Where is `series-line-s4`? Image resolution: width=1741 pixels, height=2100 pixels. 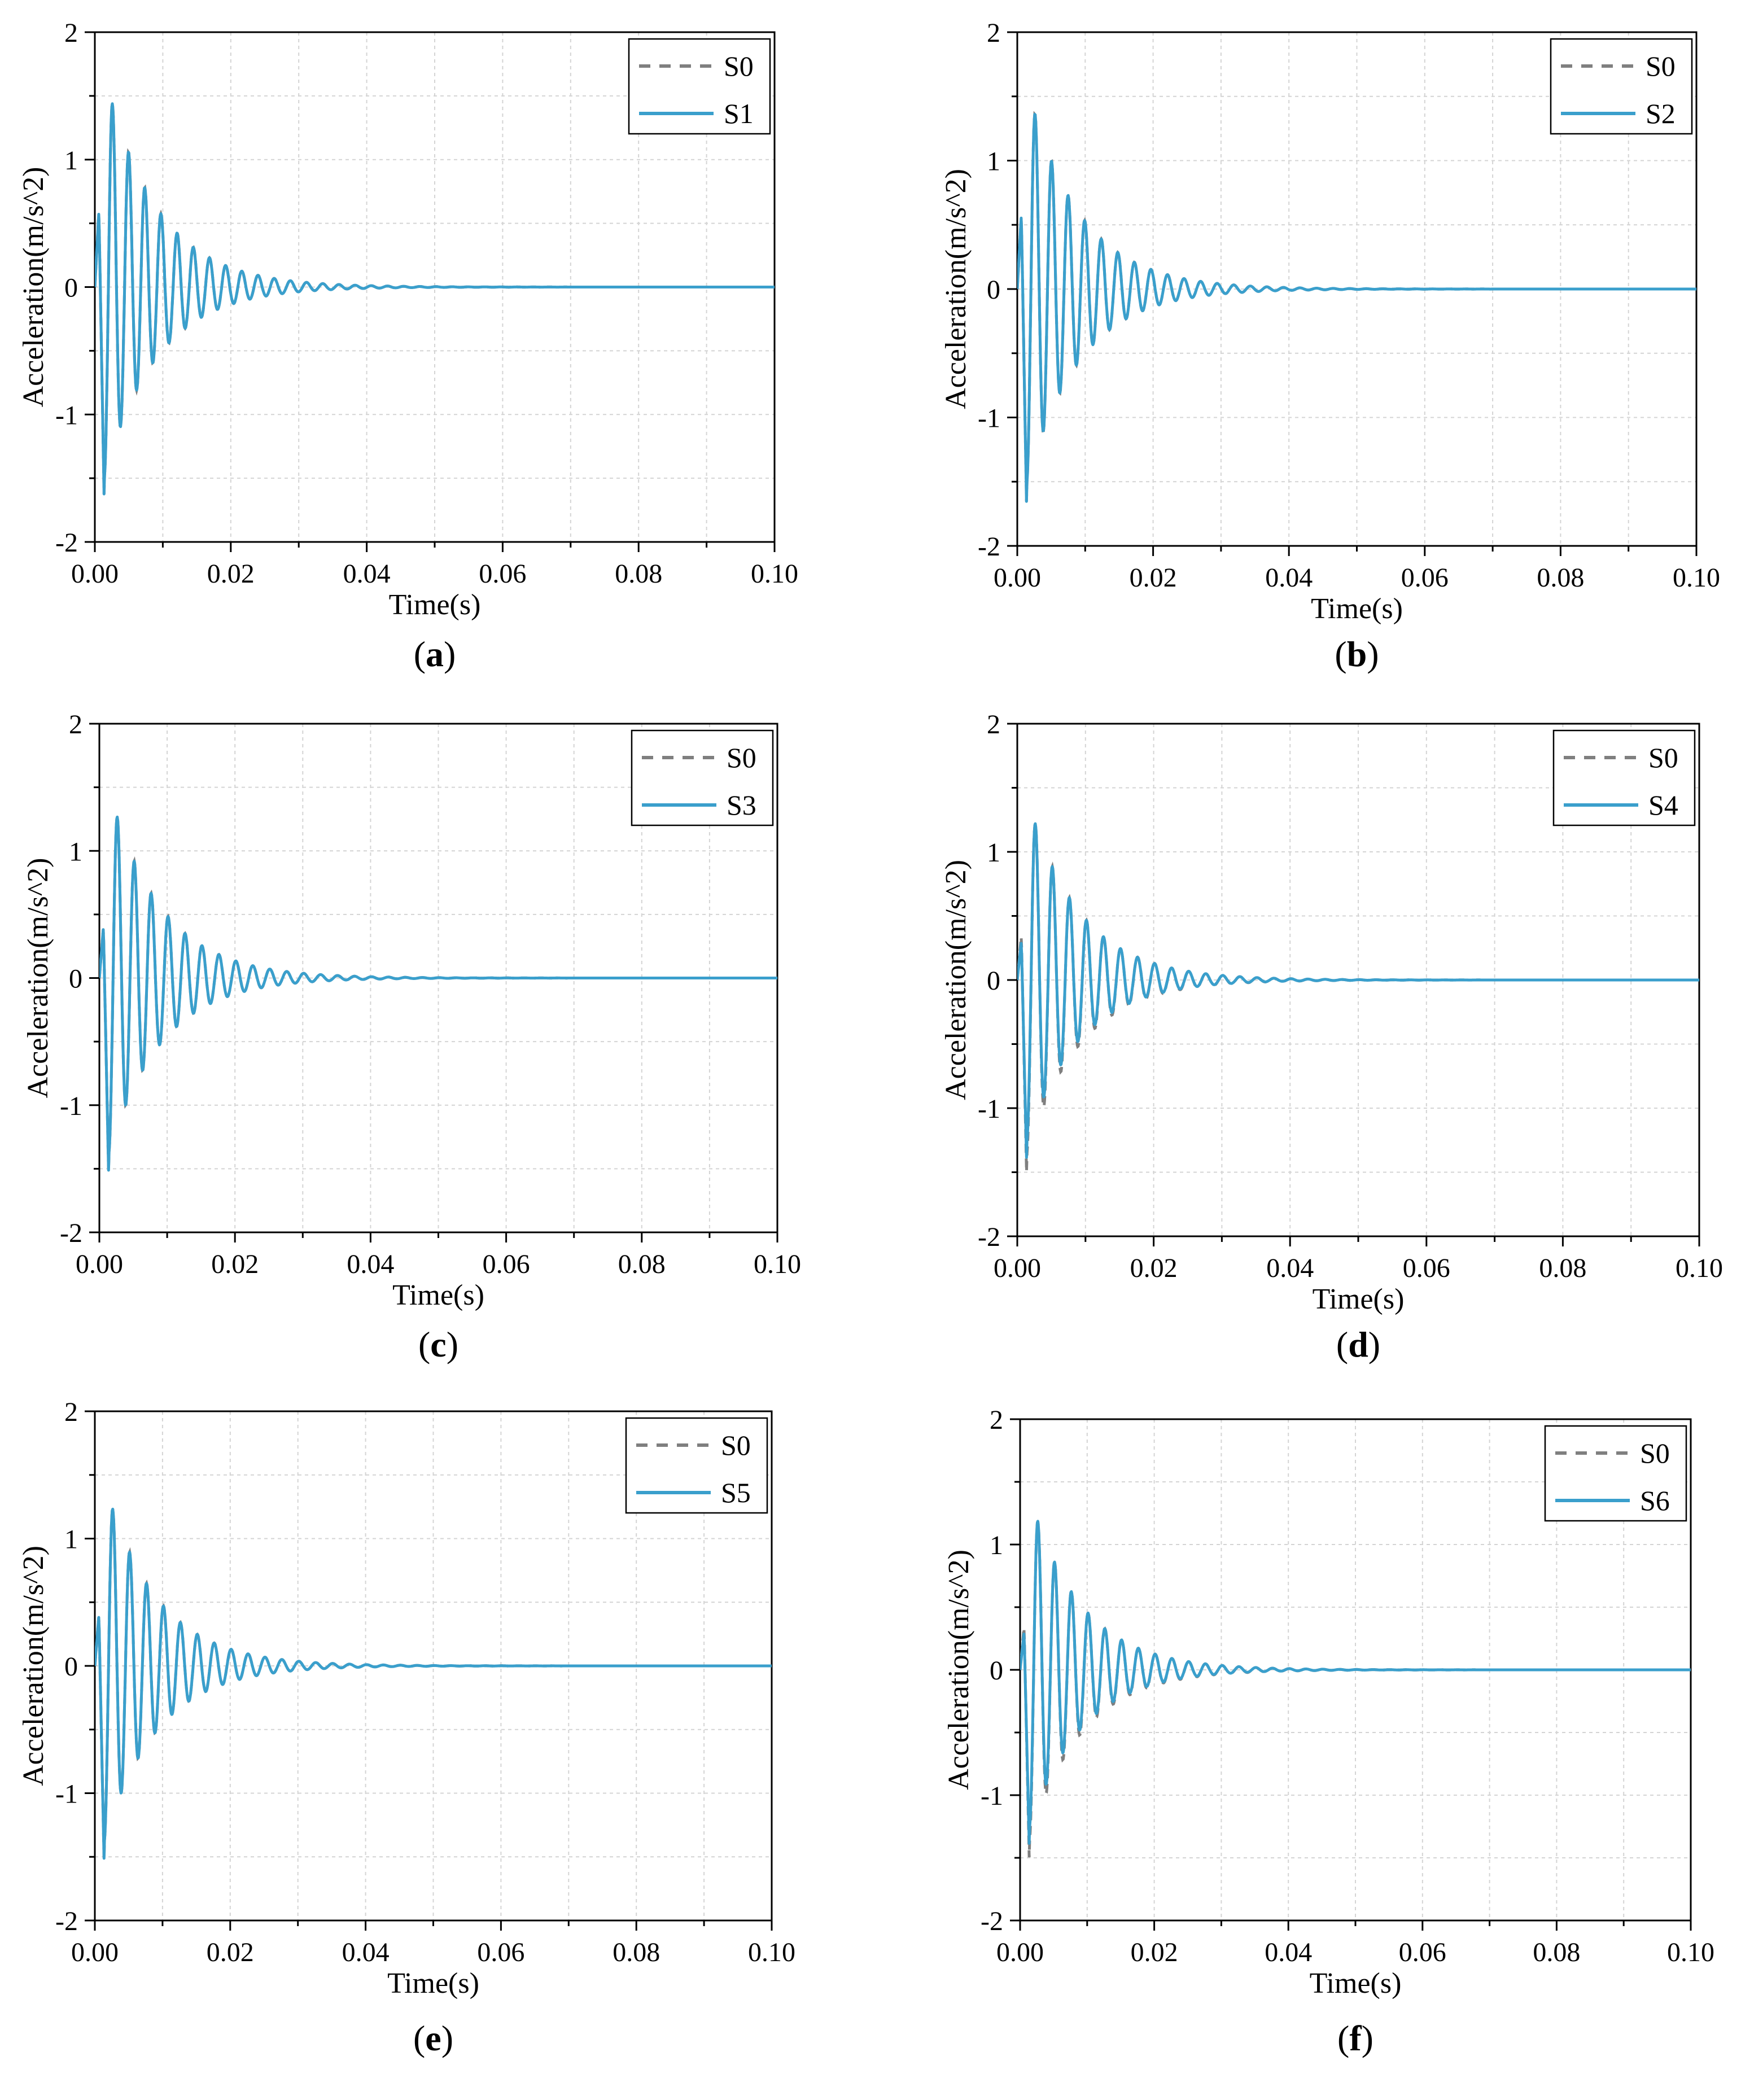
series-line-s4 is located at coordinates (1358, 990).